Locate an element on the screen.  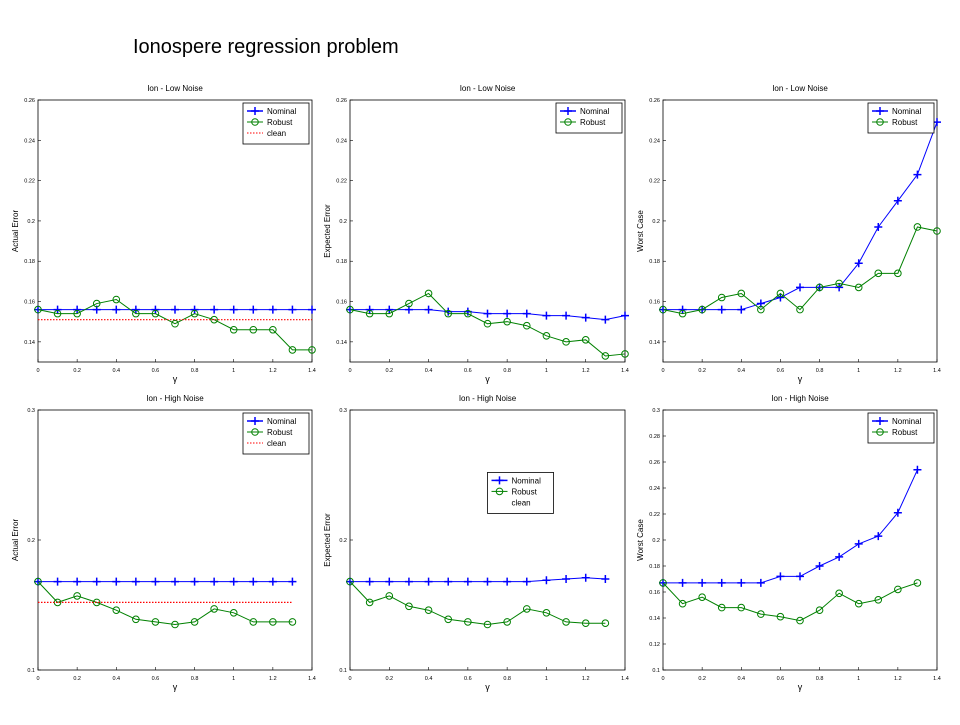
chart-title: Ion - Low Noise is located at coordinates (488, 88).